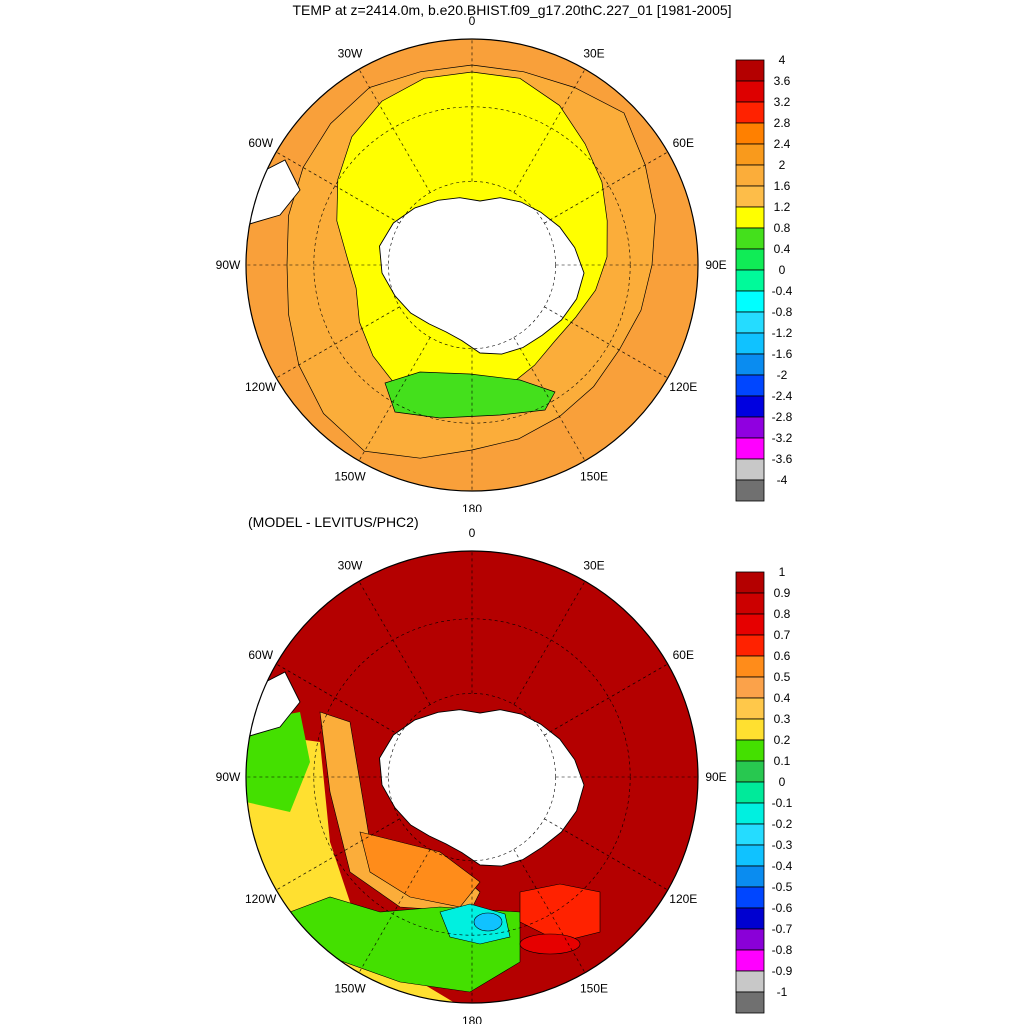 The height and width of the screenshot is (1024, 1024). Describe the element at coordinates (782, 761) in the screenshot. I see `colorbar-tick-label: 0.1` at that location.